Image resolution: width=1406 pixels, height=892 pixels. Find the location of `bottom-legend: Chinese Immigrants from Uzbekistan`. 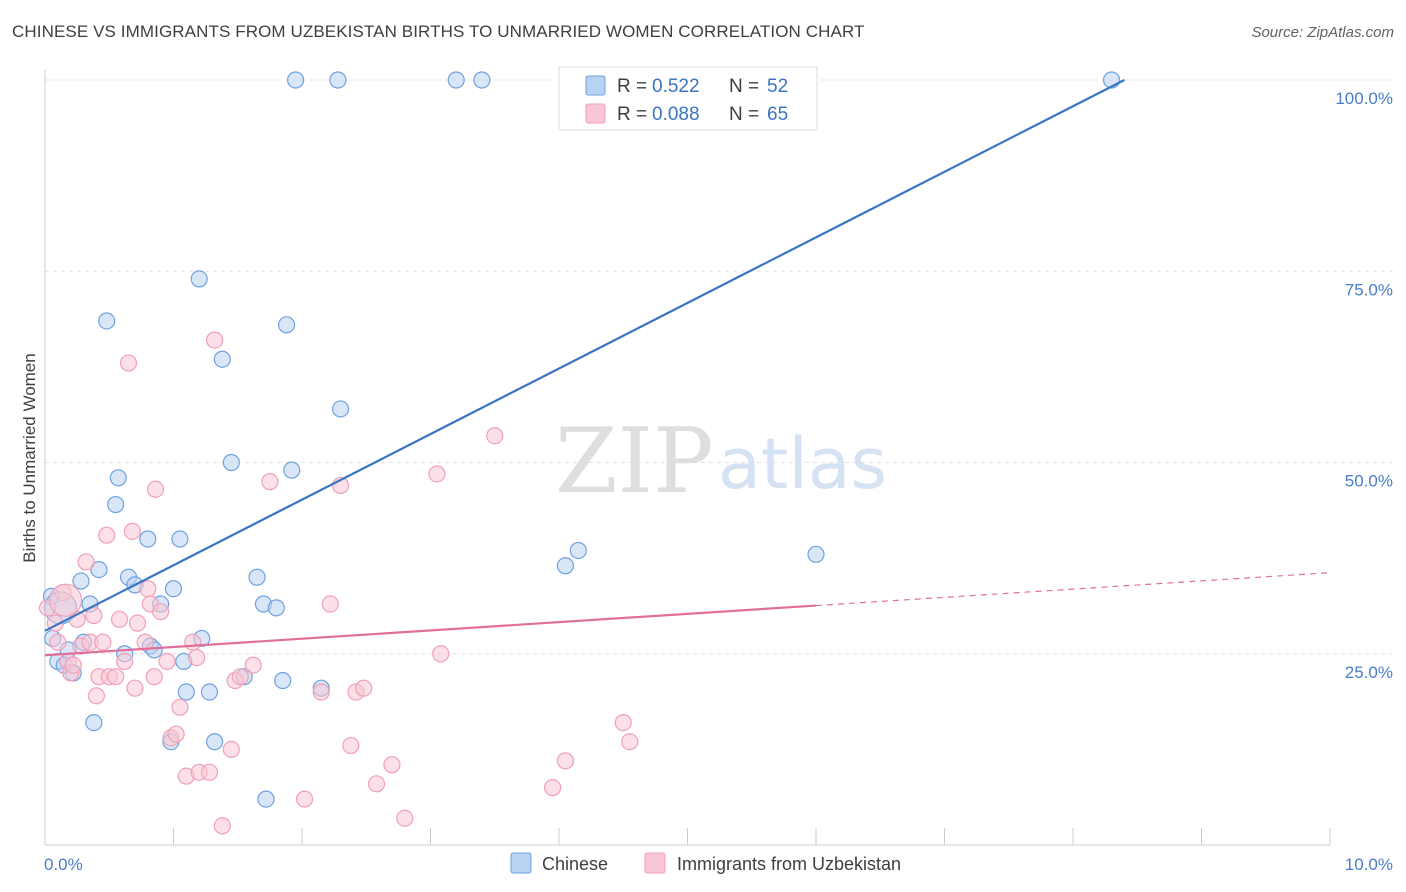

bottom-legend: Chinese Immigrants from Uzbekistan is located at coordinates (705, 863).